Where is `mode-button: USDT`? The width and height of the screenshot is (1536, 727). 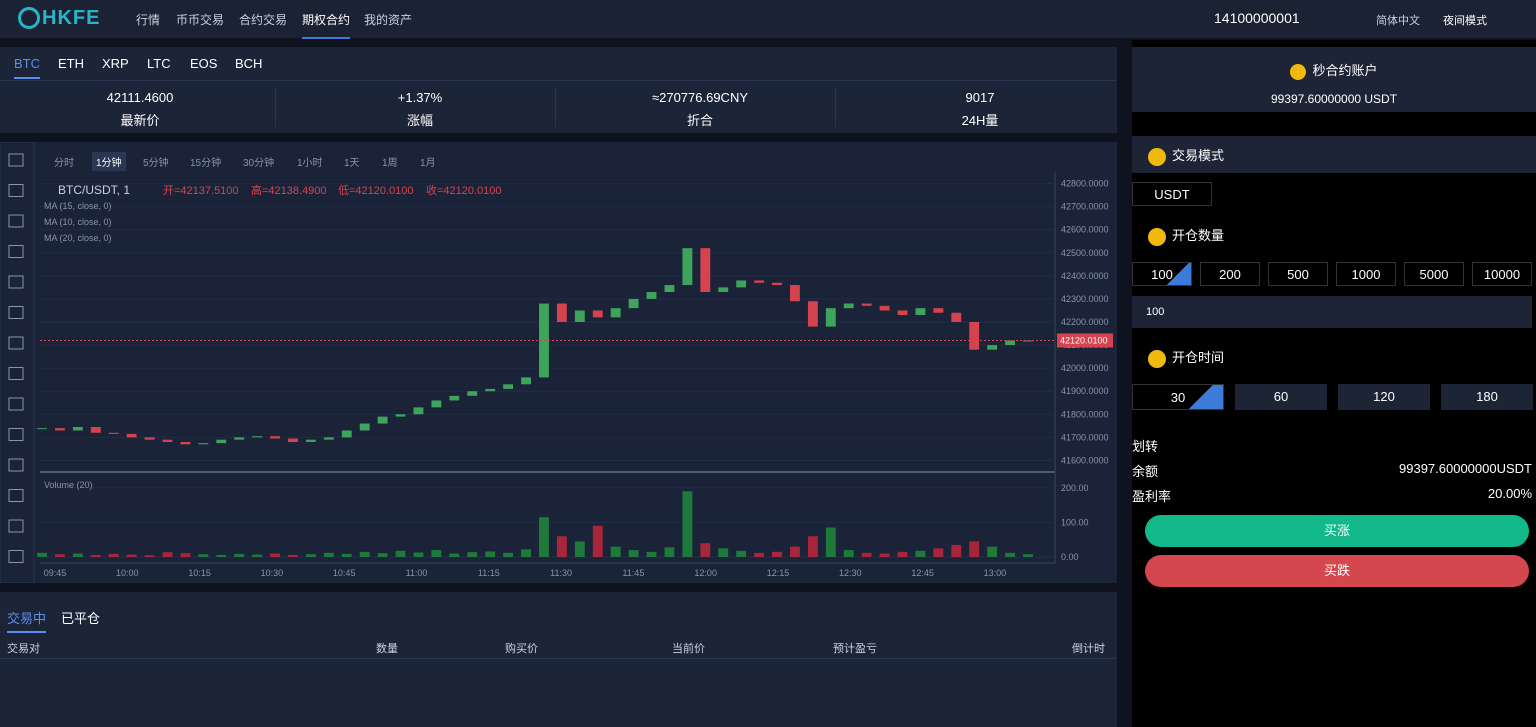 mode-button: USDT is located at coordinates (1172, 194).